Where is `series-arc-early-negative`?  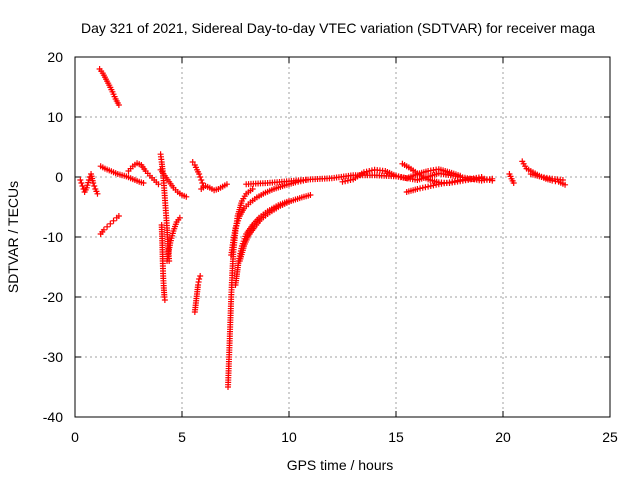 series-arc-early-negative is located at coordinates (89, 184).